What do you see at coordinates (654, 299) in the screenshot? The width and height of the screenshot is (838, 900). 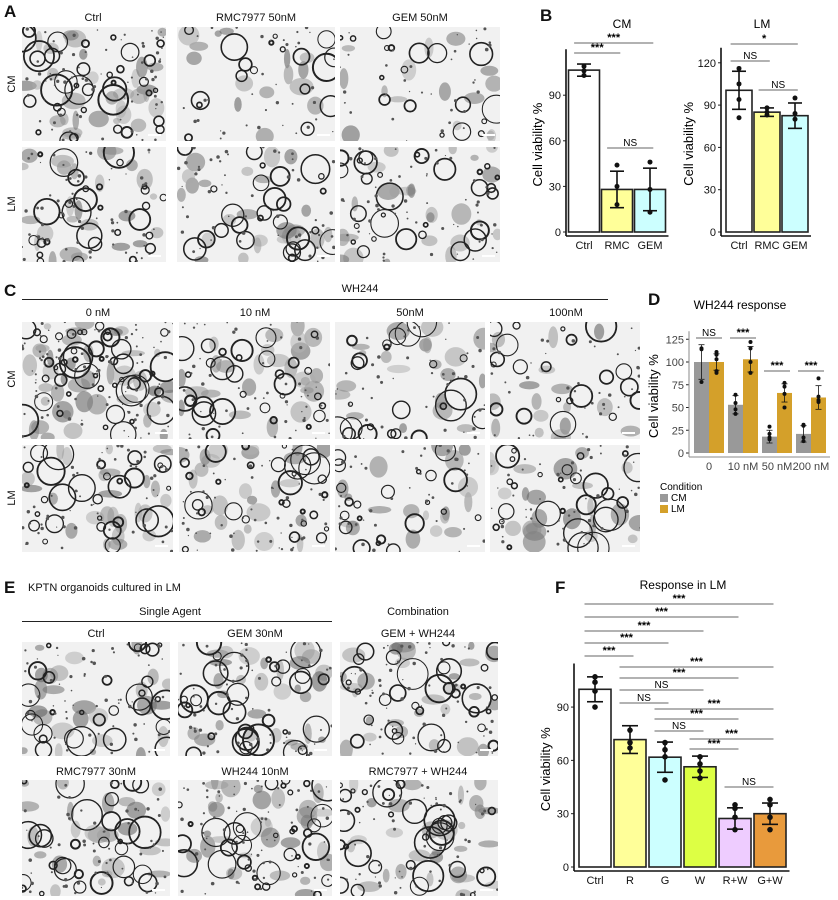 I see `panel-label-d: D` at bounding box center [654, 299].